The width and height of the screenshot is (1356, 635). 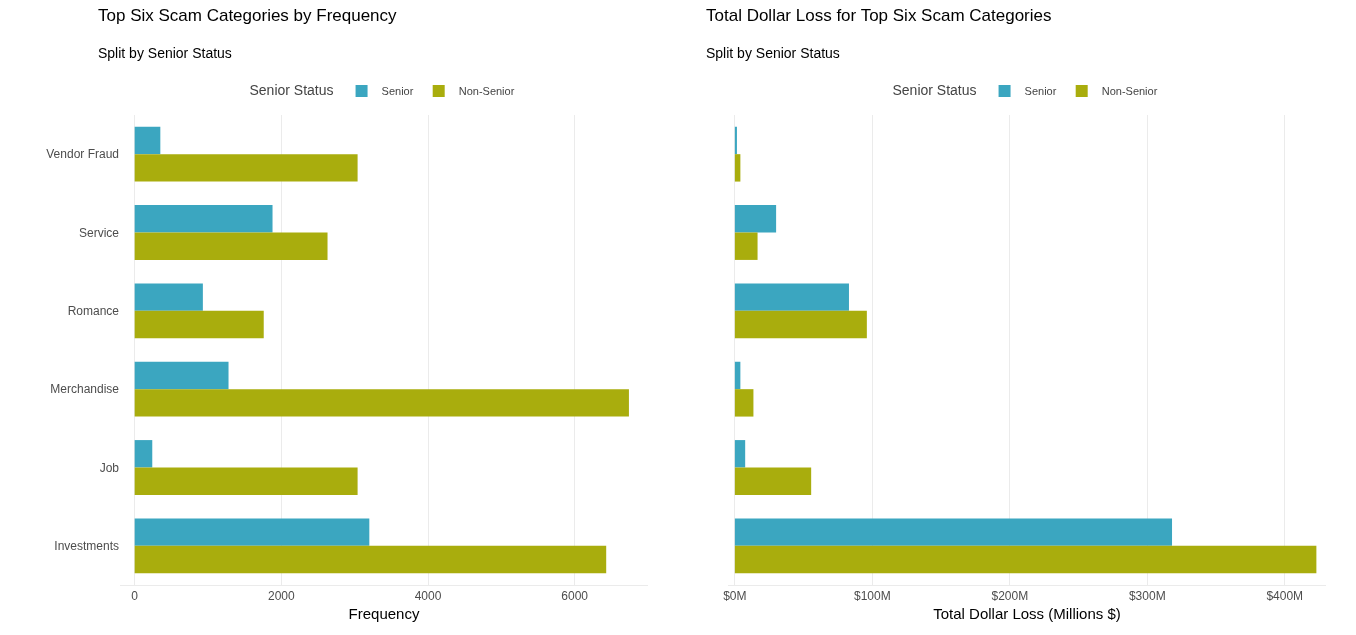 I want to click on x-axis-title: Total Dollar Loss (Millions $), so click(x=1027, y=614).